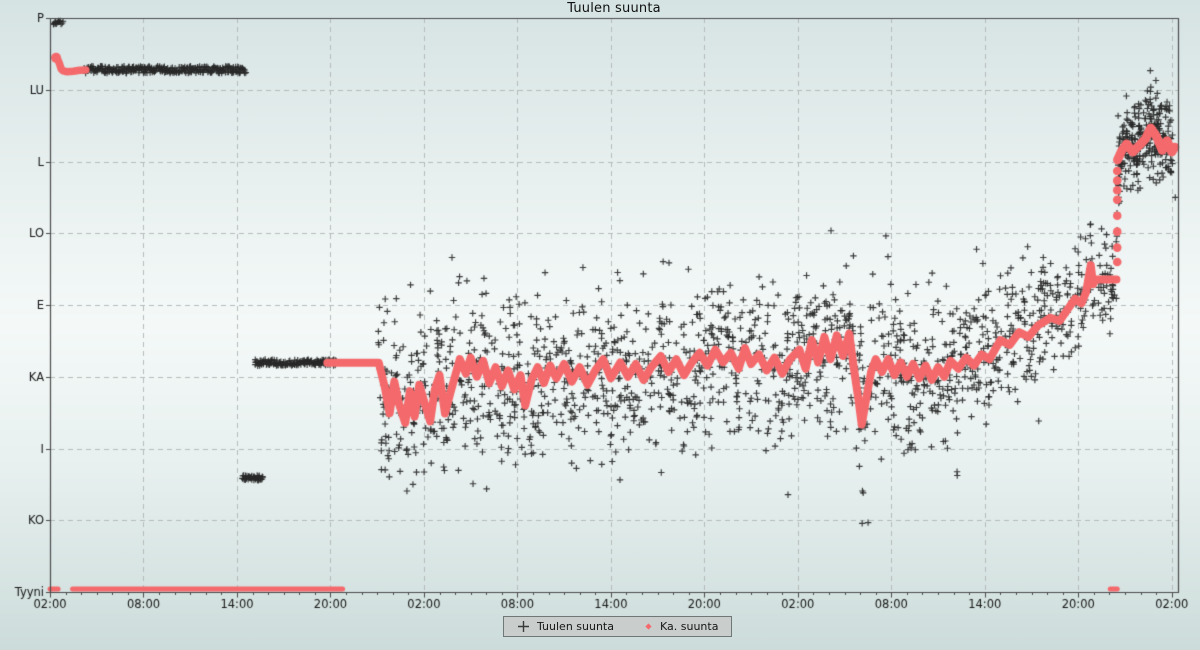 This screenshot has width=1200, height=650. What do you see at coordinates (618, 626) in the screenshot?
I see `legend: Tuulen suunta Ka. suunta` at bounding box center [618, 626].